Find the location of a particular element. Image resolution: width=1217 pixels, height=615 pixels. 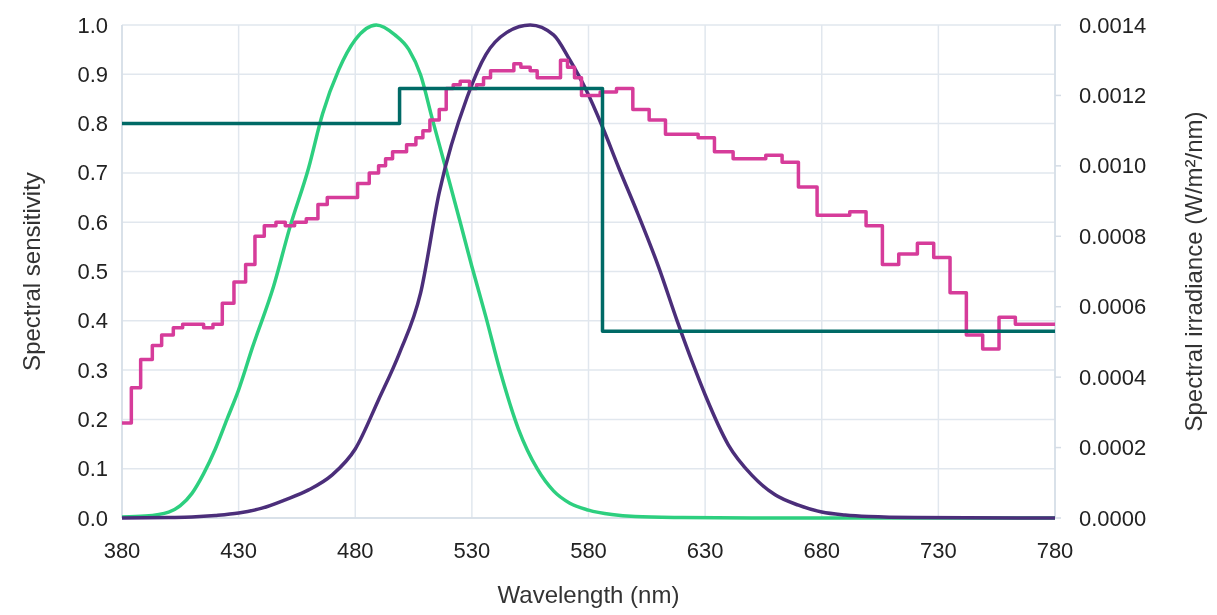

y-tick-label: 0.3 is located at coordinates (92, 370).